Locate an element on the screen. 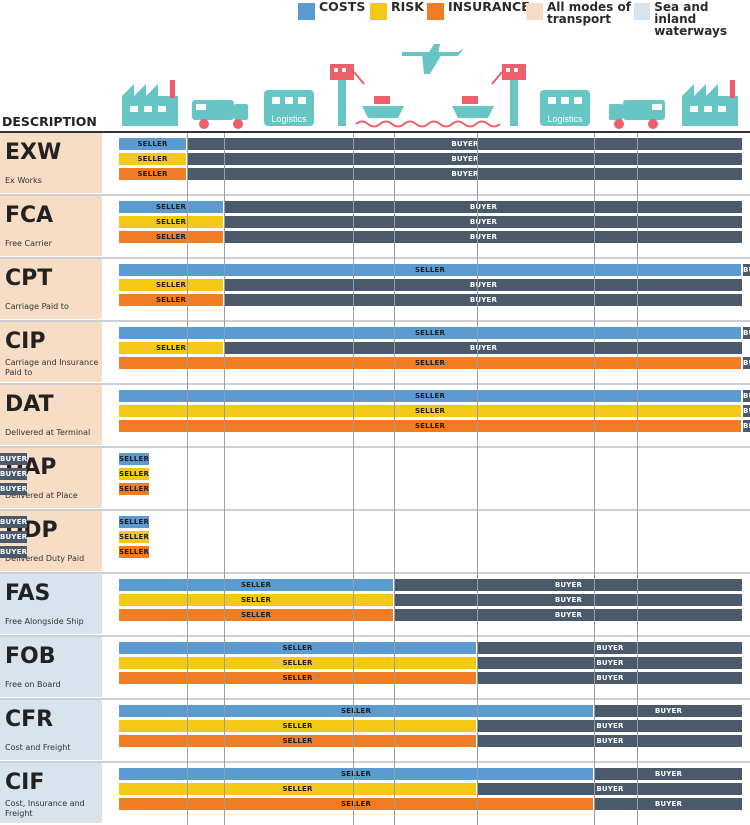 This screenshot has height=825, width=750. legend-label: COSTS is located at coordinates (342, 7).